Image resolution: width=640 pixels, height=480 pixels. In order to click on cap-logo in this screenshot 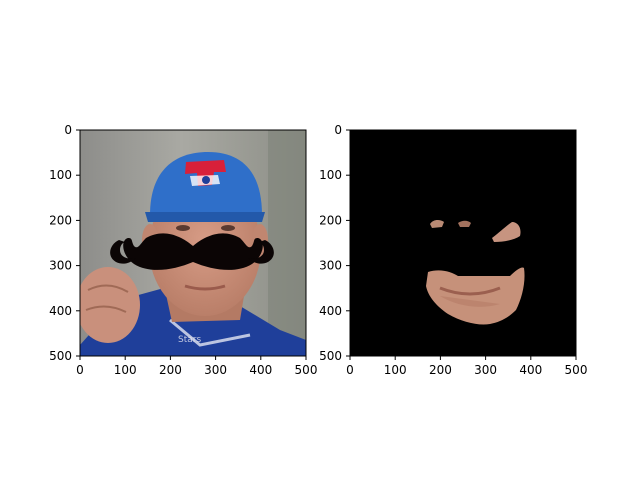, I will do `click(205, 173)`.